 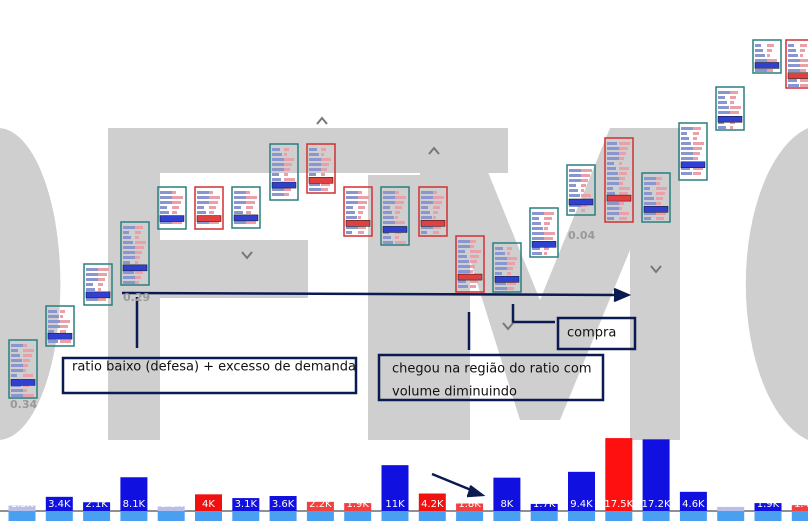 I want to click on volume-label: 1.9K, so click(x=357, y=504).